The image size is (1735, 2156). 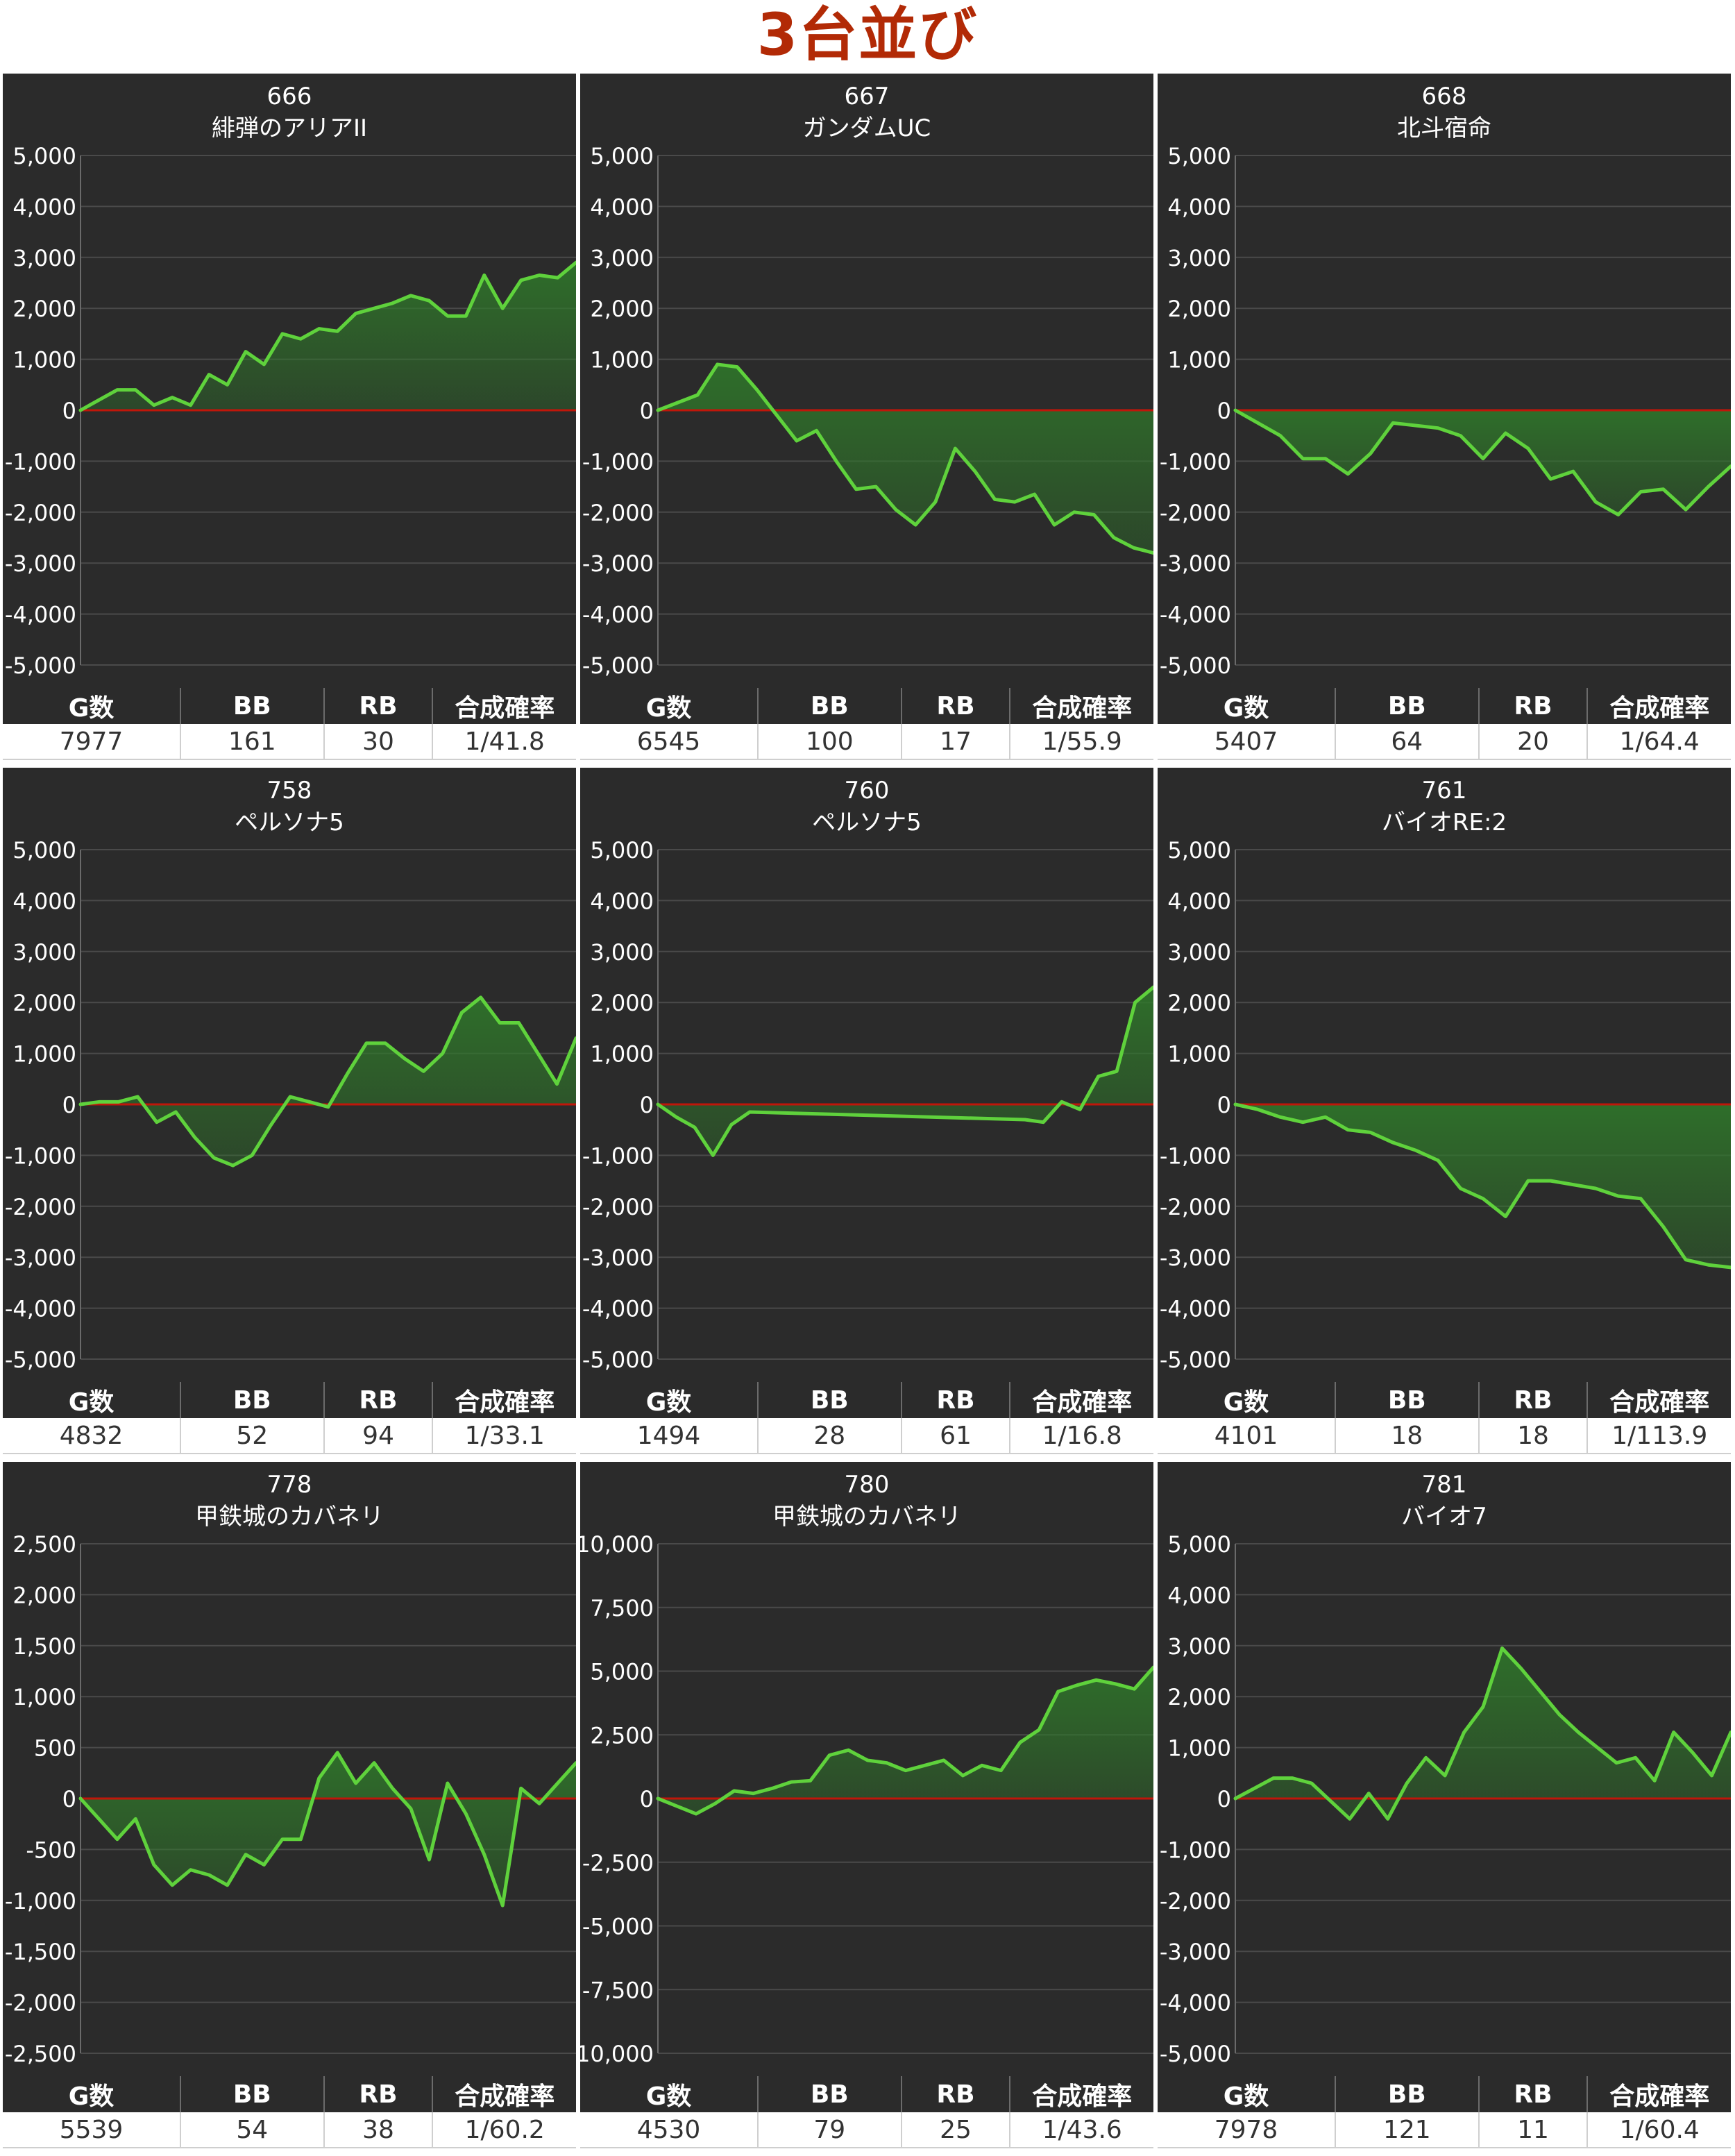 I want to click on y-tick-label: -3,000, so click(x=618, y=564).